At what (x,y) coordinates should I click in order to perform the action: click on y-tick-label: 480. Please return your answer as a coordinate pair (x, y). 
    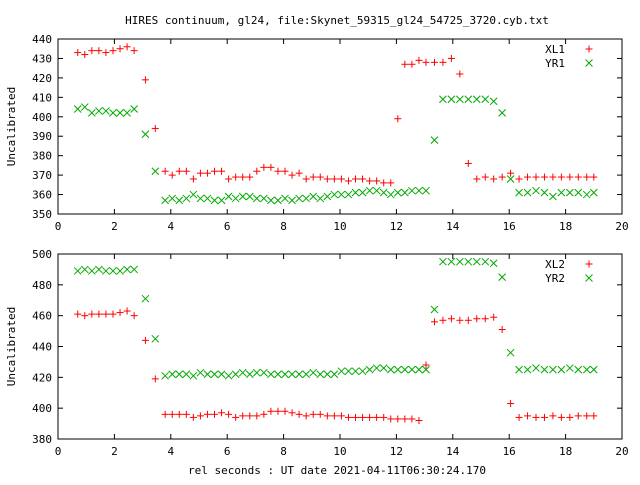
    Looking at the image, I should click on (42, 285).